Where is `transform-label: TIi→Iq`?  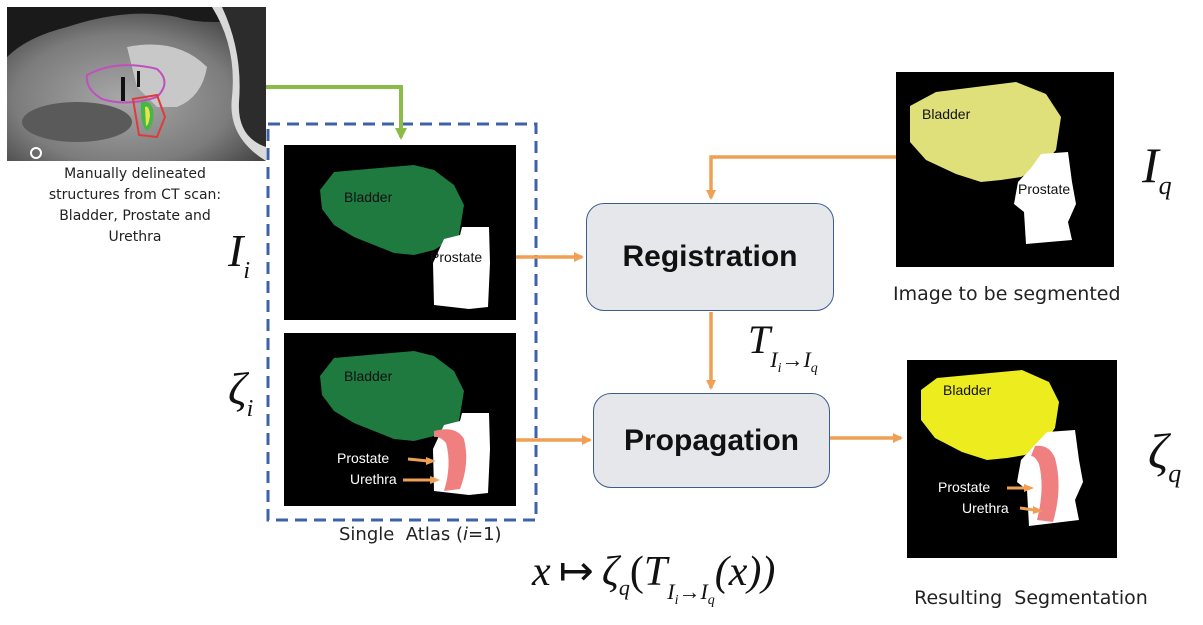 transform-label: TIi→Iq is located at coordinates (783, 354).